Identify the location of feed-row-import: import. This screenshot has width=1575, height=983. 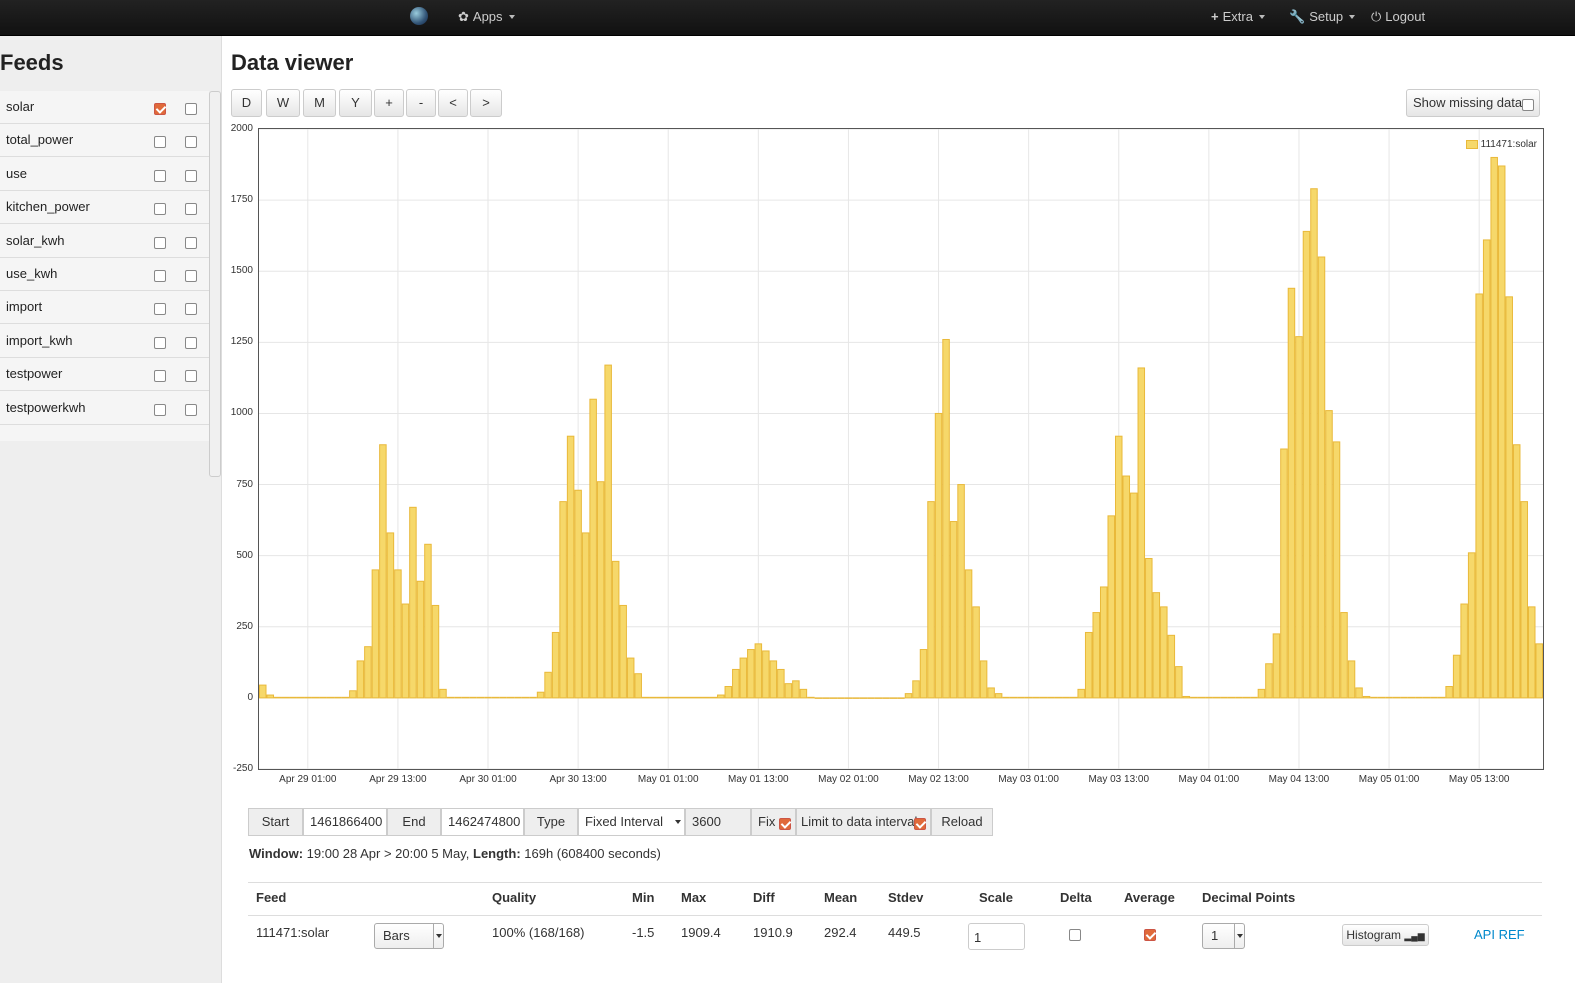
(104, 308).